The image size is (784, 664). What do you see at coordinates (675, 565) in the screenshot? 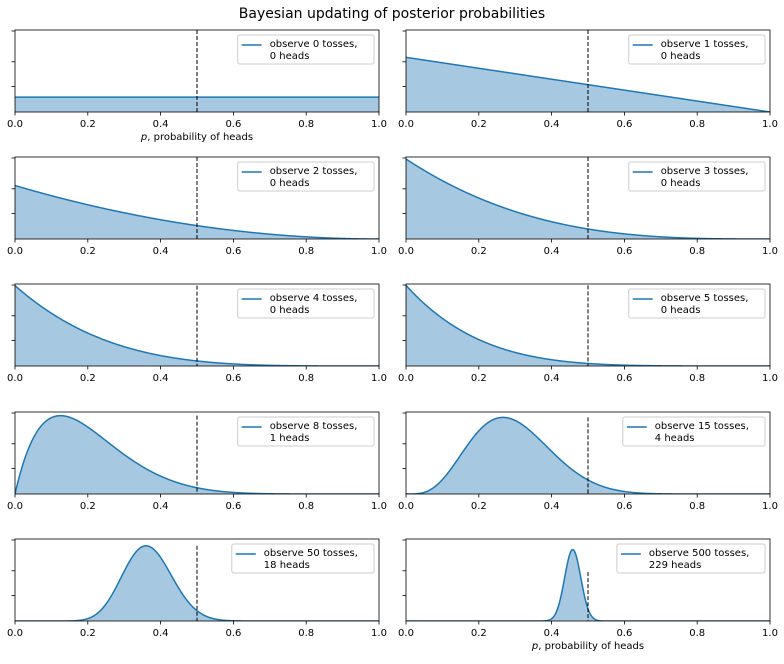
I see `legend-label: 229 heads` at bounding box center [675, 565].